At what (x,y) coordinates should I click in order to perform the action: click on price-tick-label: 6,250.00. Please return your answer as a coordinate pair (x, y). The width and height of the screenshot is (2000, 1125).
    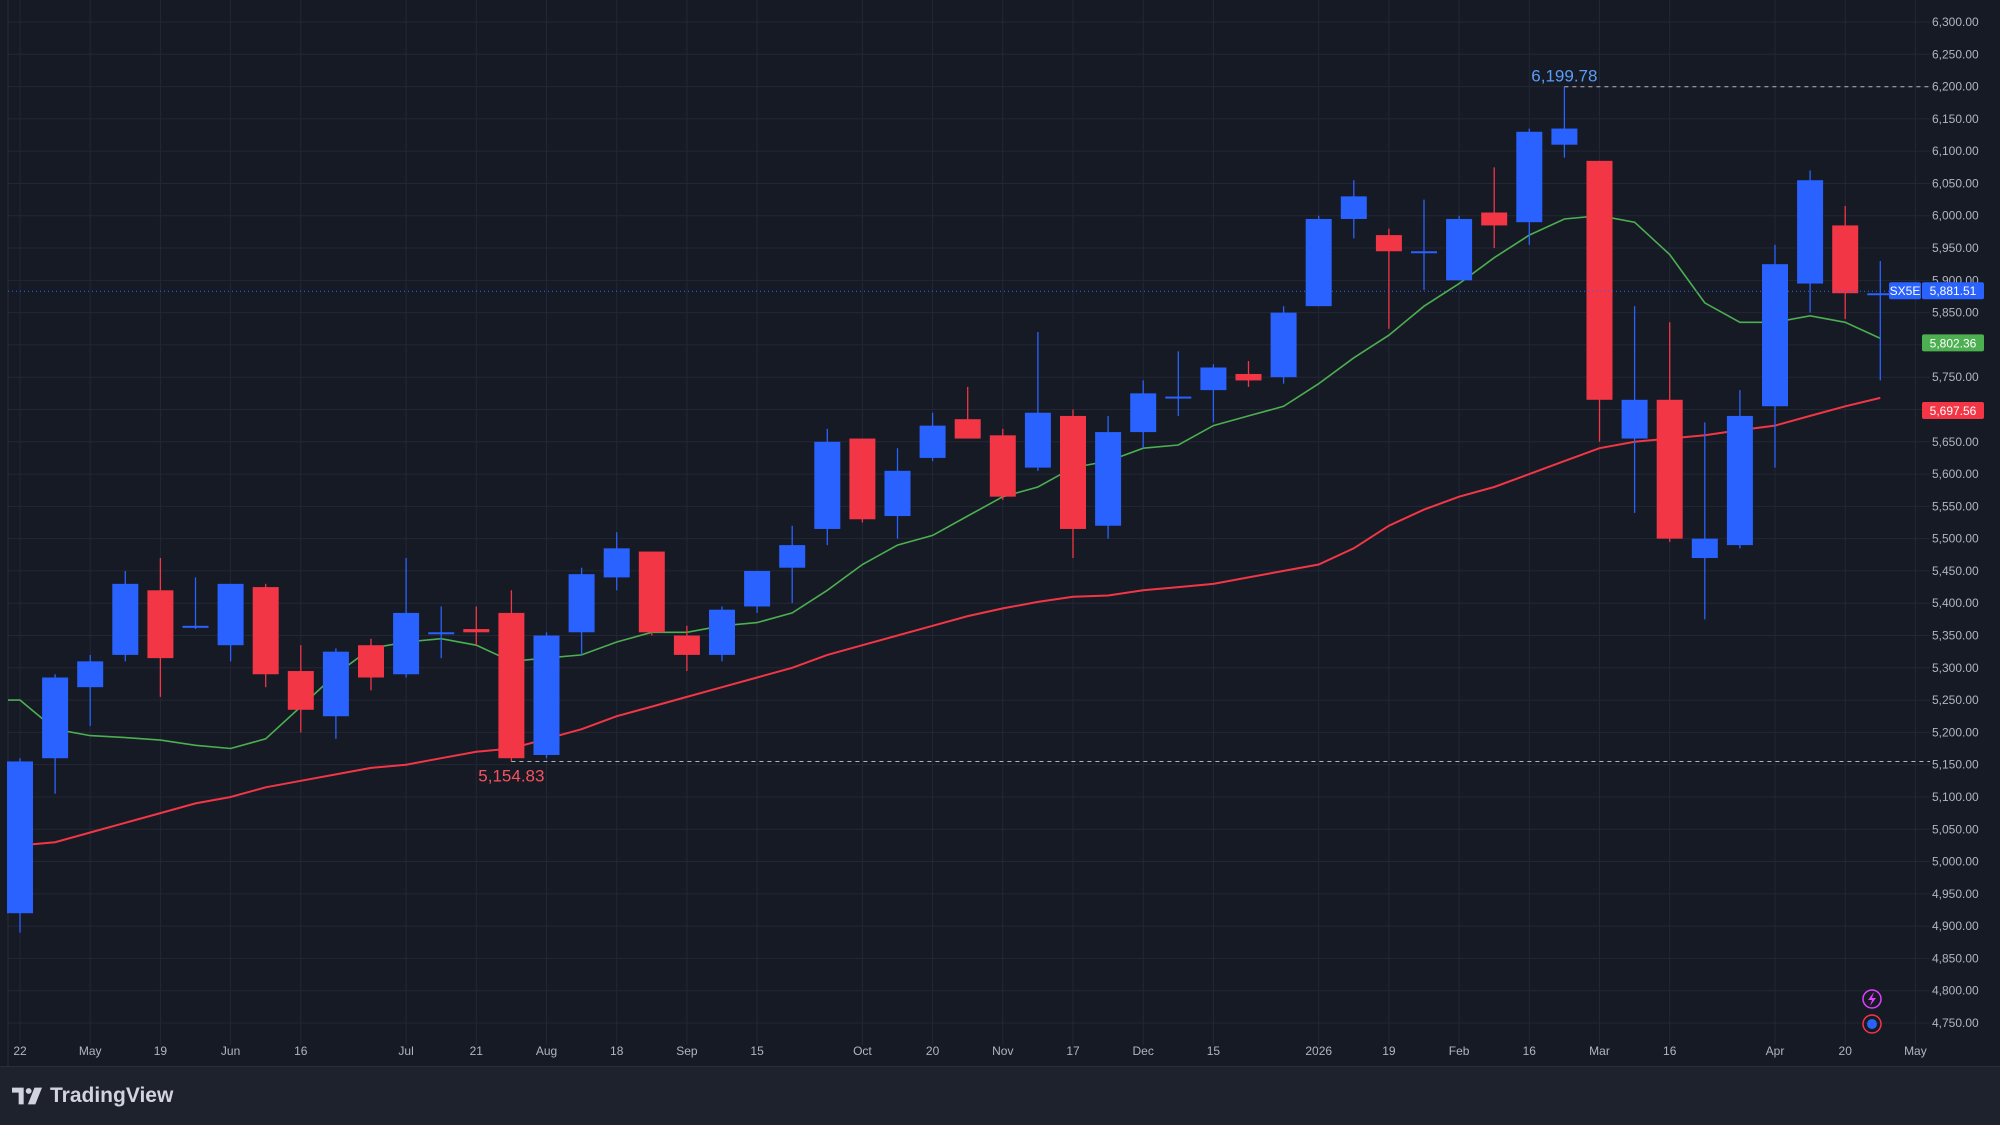
    Looking at the image, I should click on (1955, 54).